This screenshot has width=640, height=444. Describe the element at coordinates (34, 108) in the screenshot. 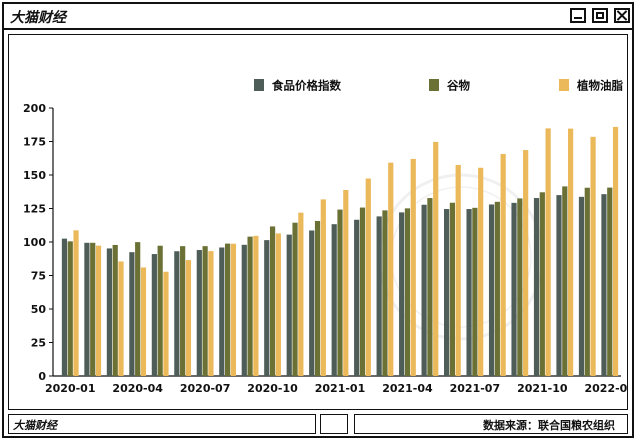

I see `y-tick-label: 200` at that location.